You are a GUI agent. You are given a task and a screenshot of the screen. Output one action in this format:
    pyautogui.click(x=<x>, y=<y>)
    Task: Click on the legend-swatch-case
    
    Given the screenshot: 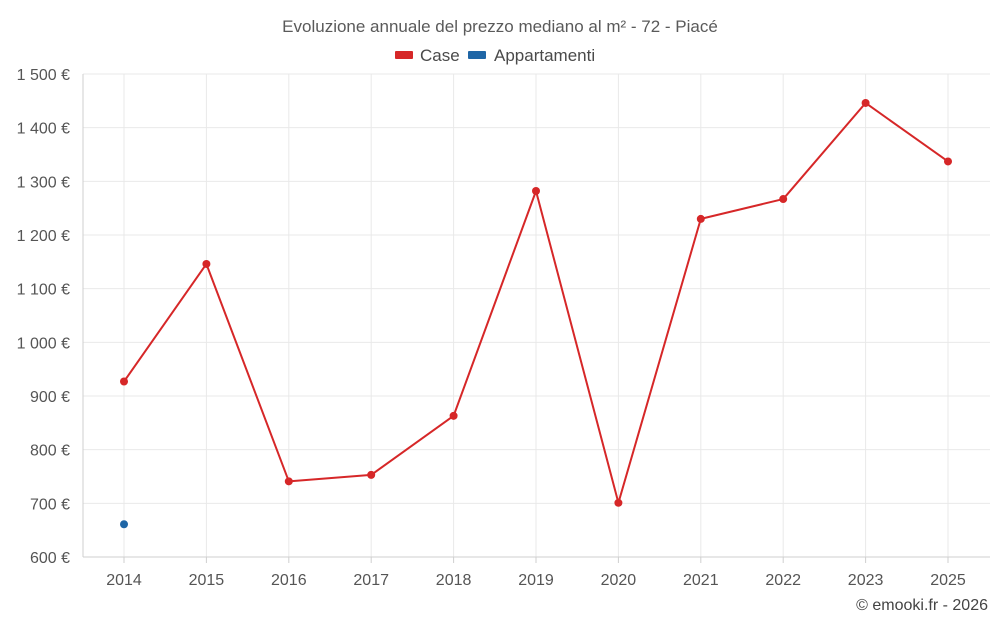 What is the action you would take?
    pyautogui.click(x=404, y=55)
    